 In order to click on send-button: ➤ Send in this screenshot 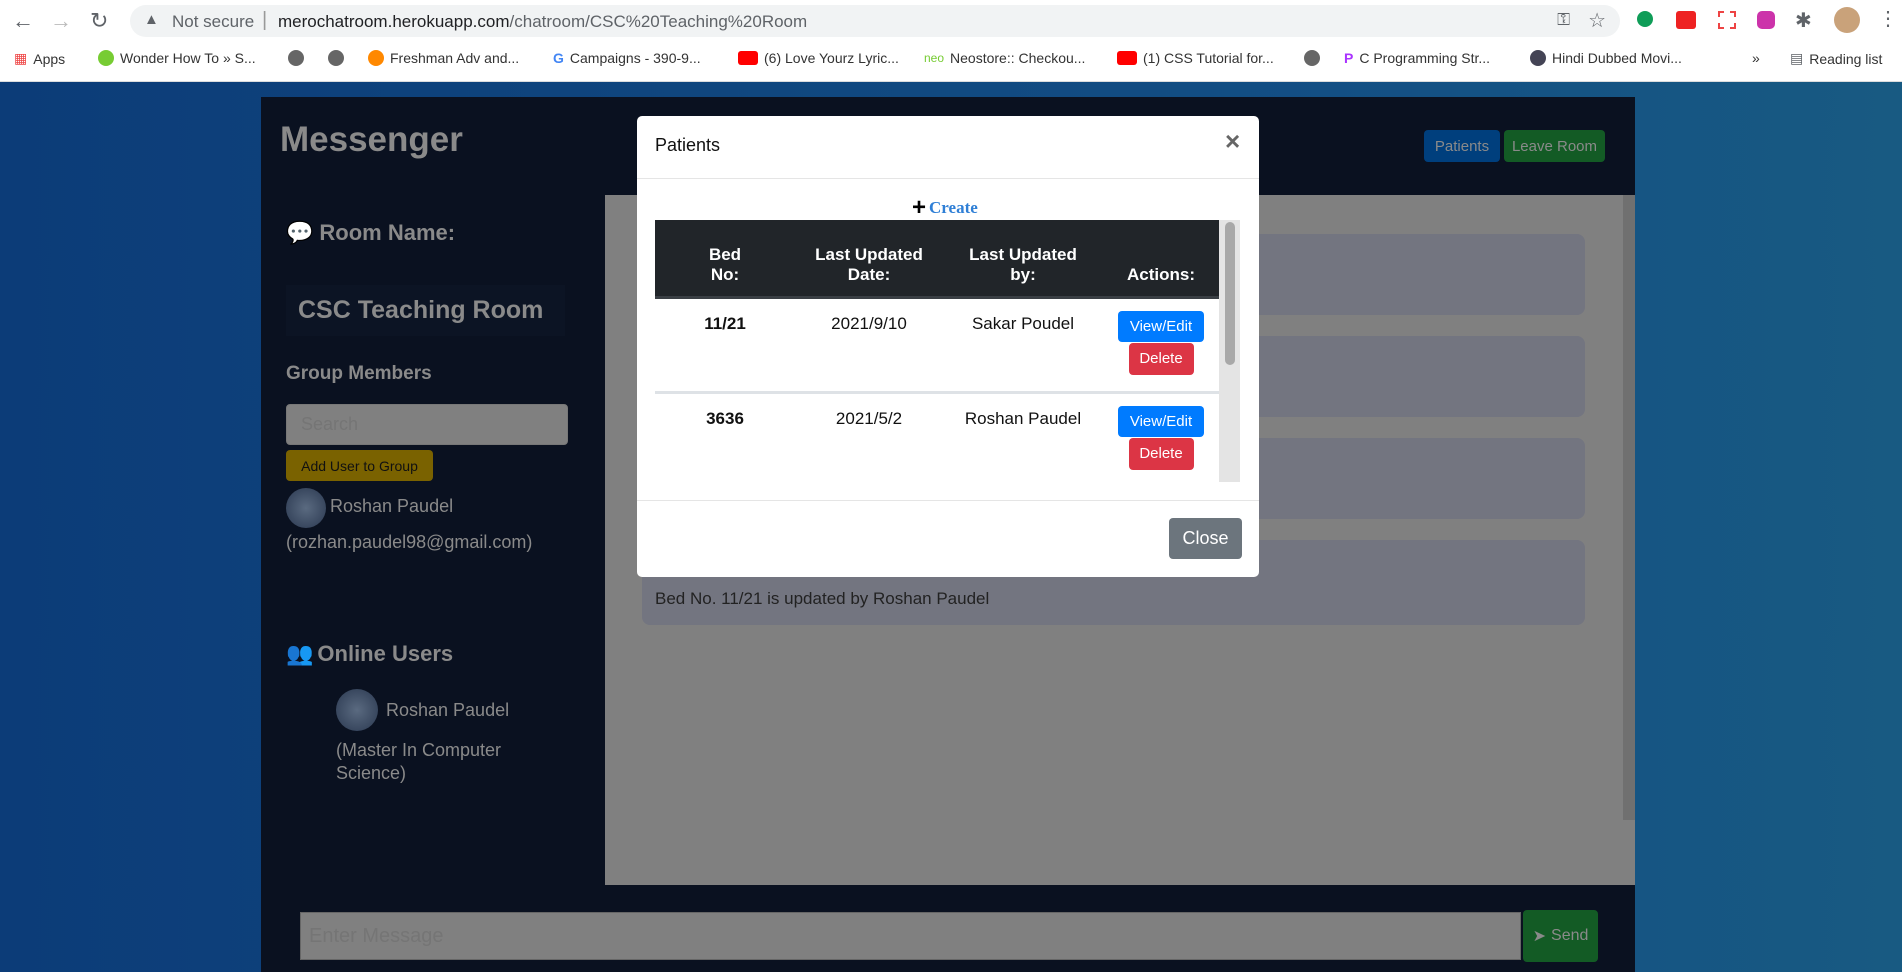, I will do `click(1560, 936)`.